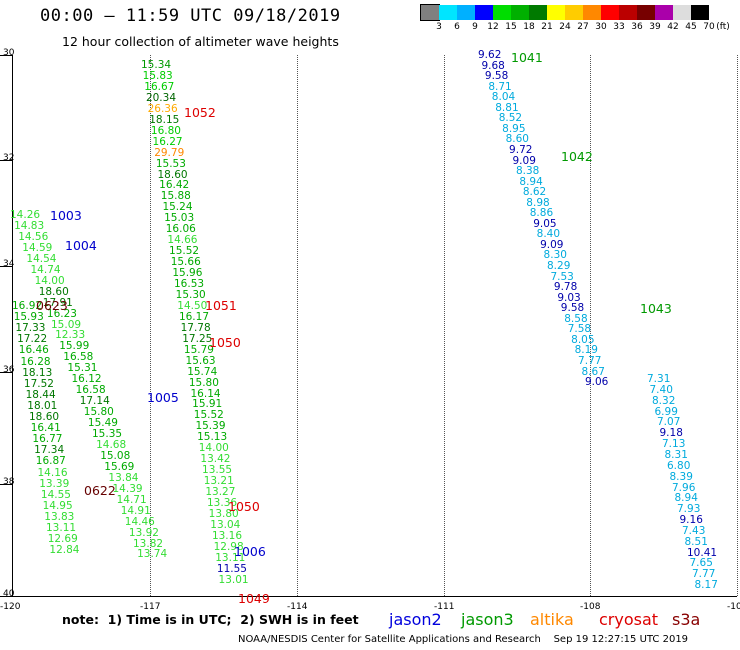 The width and height of the screenshot is (740, 650). I want to click on map-title: 00:00 – 11:59 UTC 09/18/2019, so click(190, 16).